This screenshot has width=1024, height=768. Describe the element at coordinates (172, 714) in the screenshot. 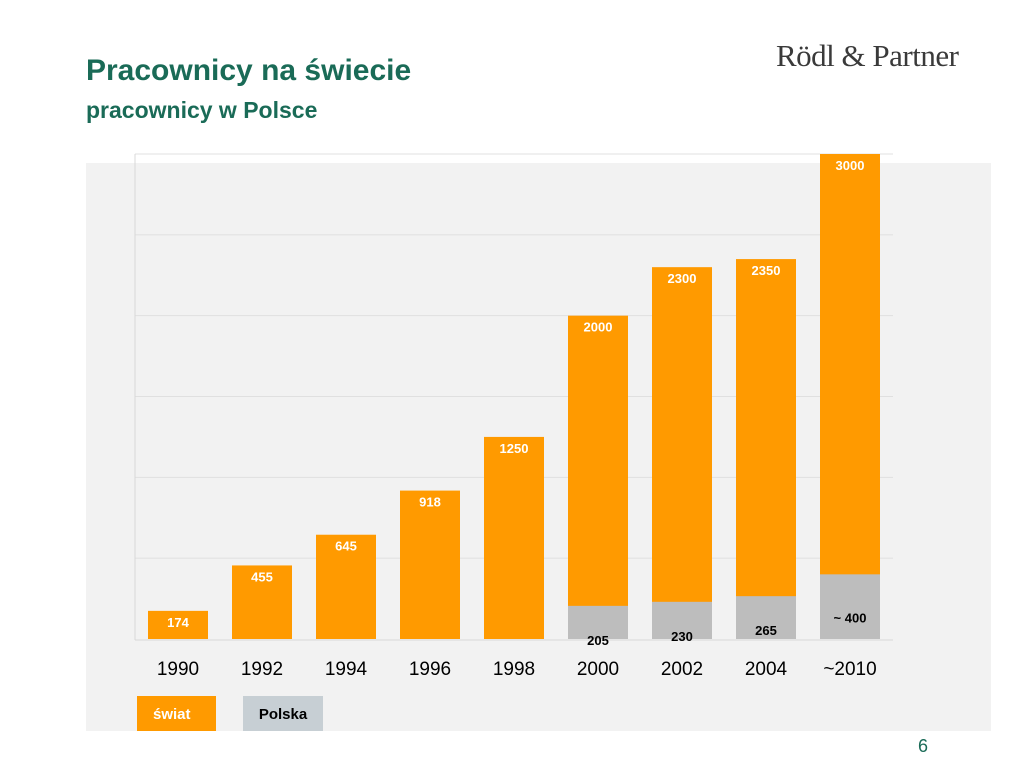

I see `legend-world-label: świat` at that location.